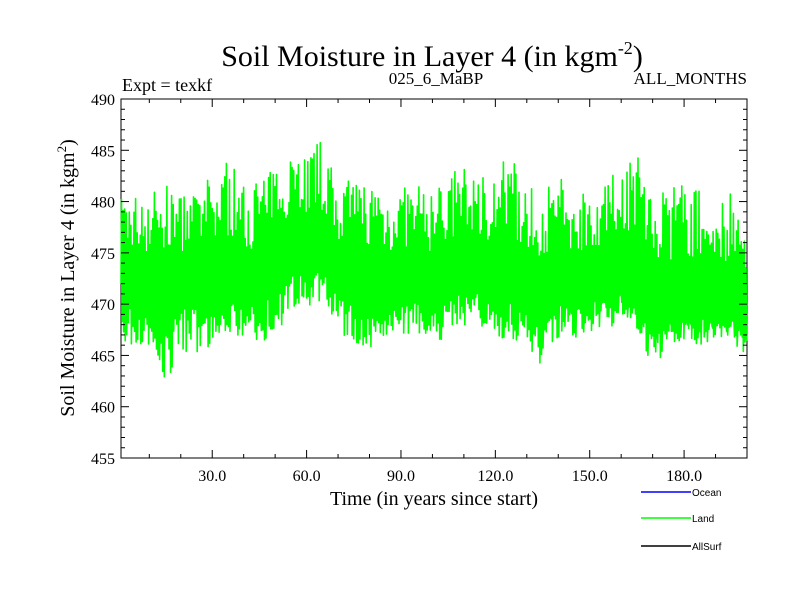 The height and width of the screenshot is (600, 800). What do you see at coordinates (434, 499) in the screenshot?
I see `x-axis-label: Time (in years since start)` at bounding box center [434, 499].